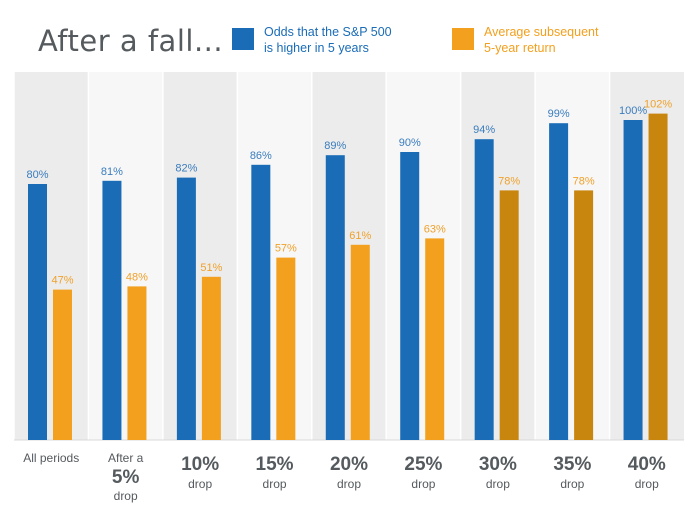 Image resolution: width=700 pixels, height=522 pixels. Describe the element at coordinates (423, 464) in the screenshot. I see `category-label-main: 25%` at that location.